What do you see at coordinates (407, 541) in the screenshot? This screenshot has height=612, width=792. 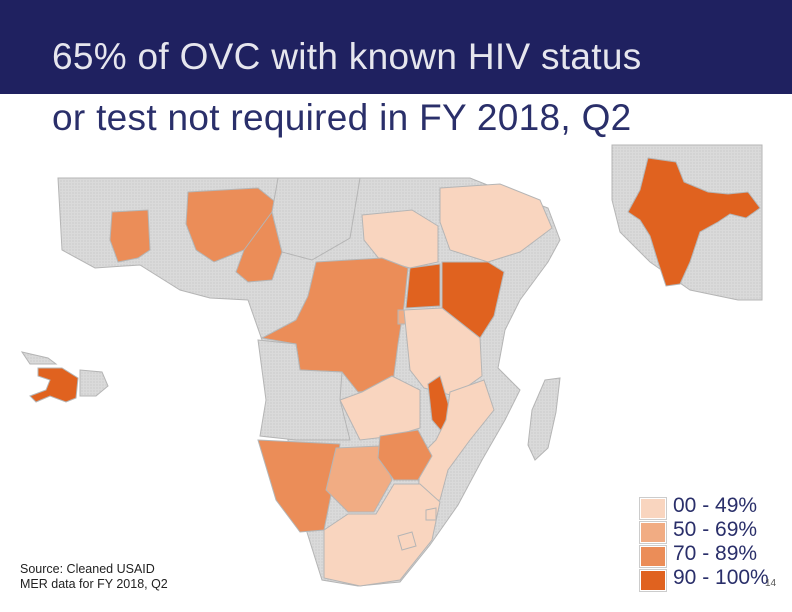 I see `lesotho-shape` at bounding box center [407, 541].